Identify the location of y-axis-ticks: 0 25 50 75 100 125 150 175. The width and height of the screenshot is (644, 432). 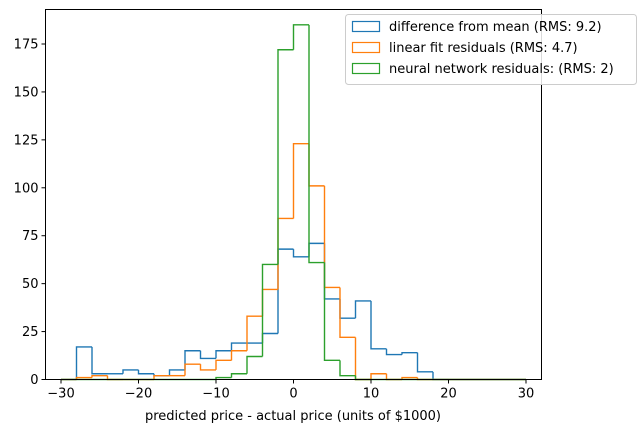
(30, 213).